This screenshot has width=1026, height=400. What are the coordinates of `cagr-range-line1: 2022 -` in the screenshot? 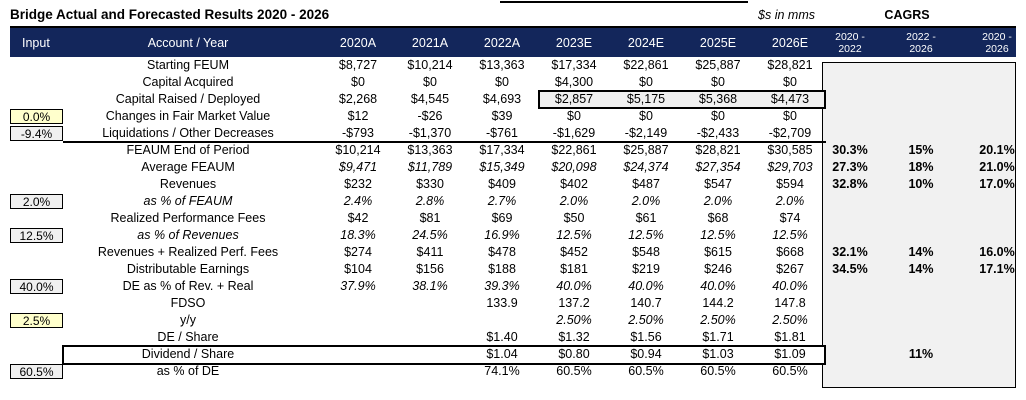 It's located at (921, 36).